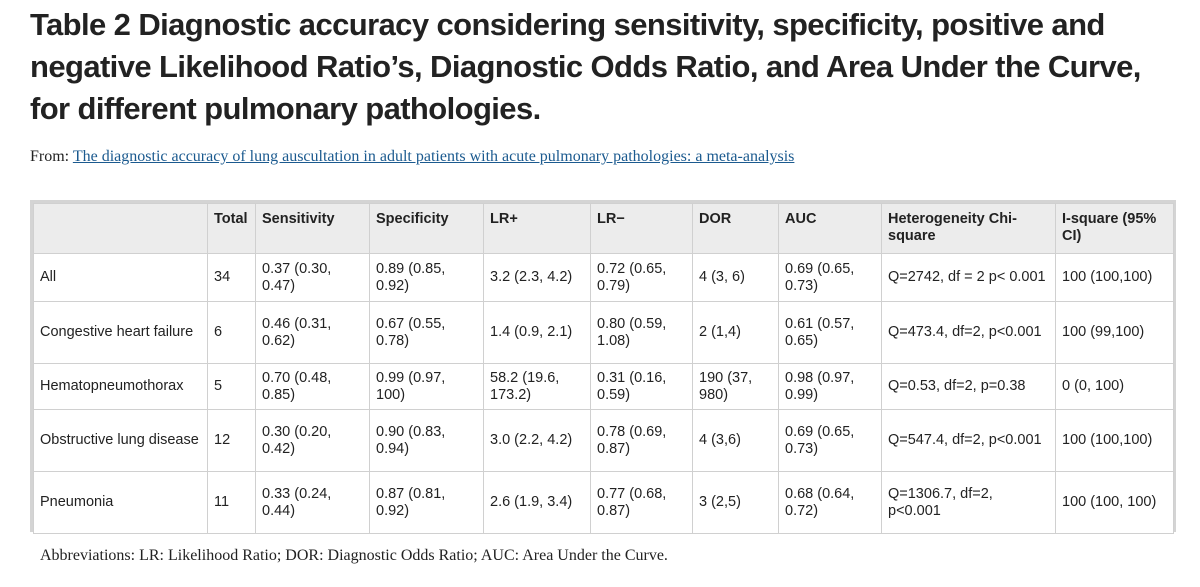 This screenshot has width=1200, height=587. I want to click on table-cell: 0.46 (0.31, 0.62), so click(312, 332).